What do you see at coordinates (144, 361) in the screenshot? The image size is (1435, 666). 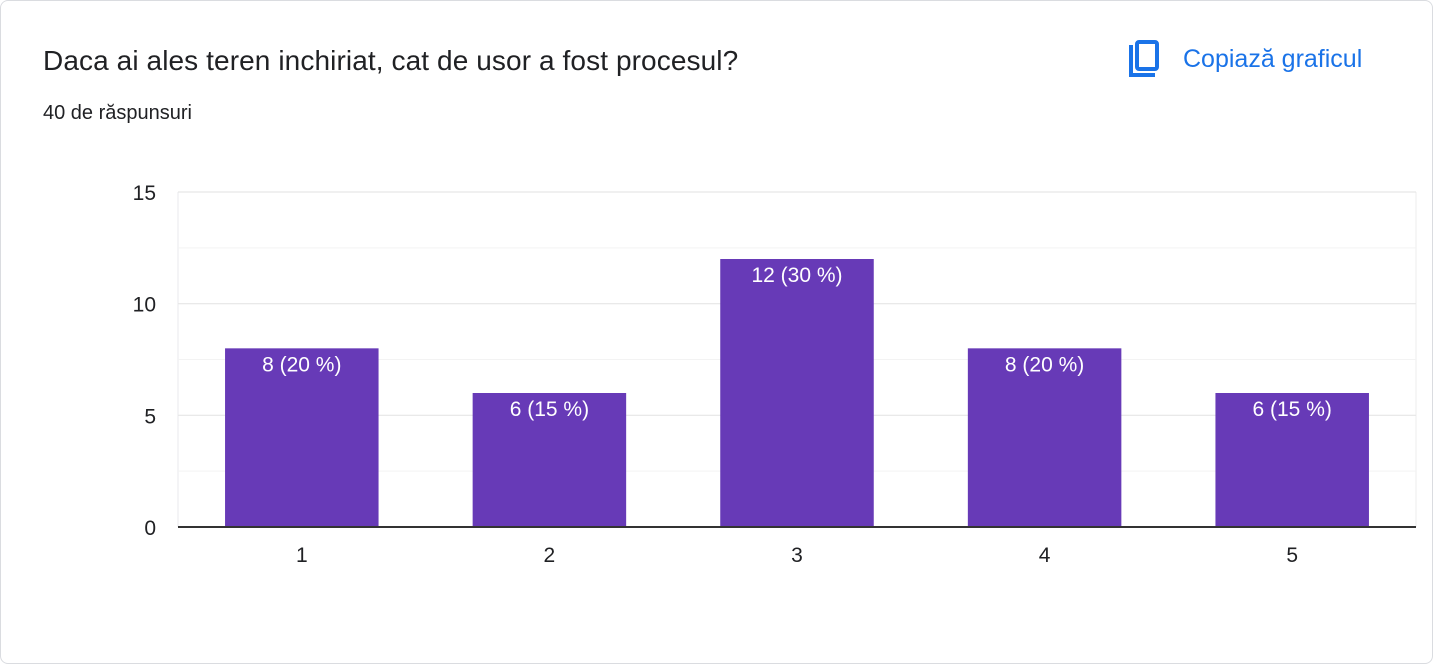 I see `y-axis-ticks: 0 5 10 15` at bounding box center [144, 361].